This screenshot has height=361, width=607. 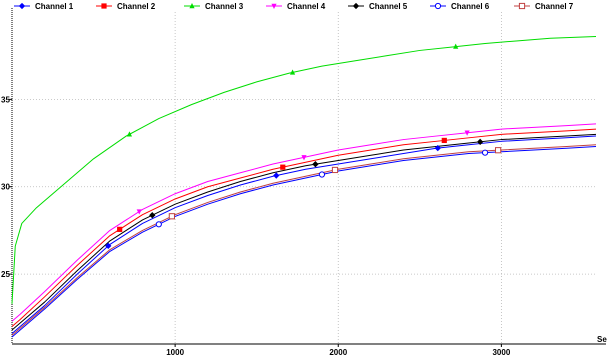 I want to click on legend-item-4: Channel 4, so click(x=296, y=6).